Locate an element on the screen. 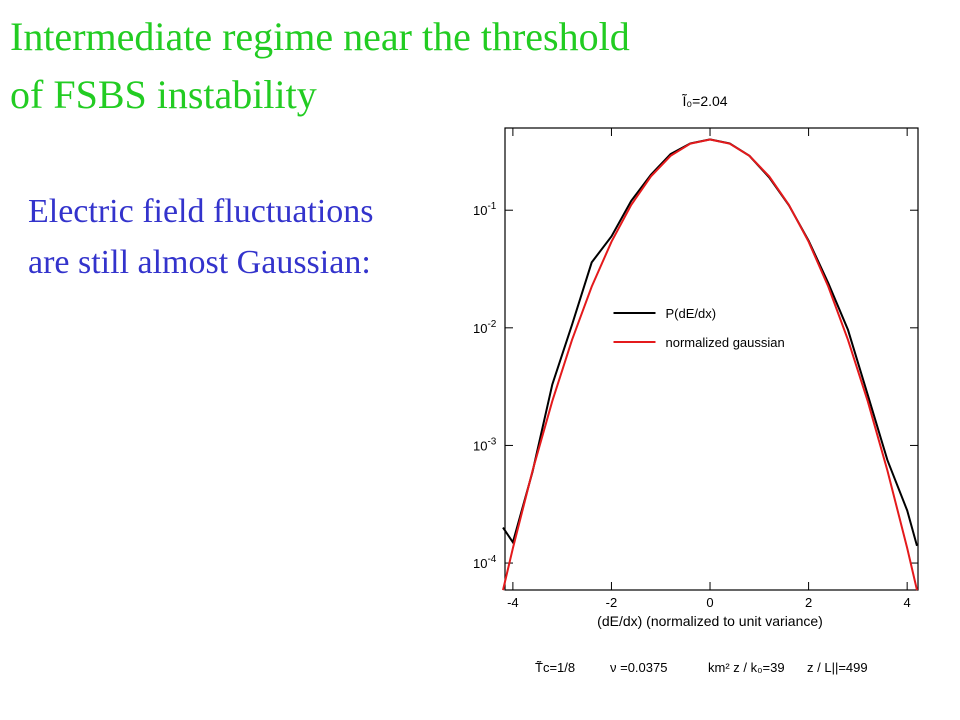 The height and width of the screenshot is (720, 960). y-tick-exponent: -4 is located at coordinates (491, 559).